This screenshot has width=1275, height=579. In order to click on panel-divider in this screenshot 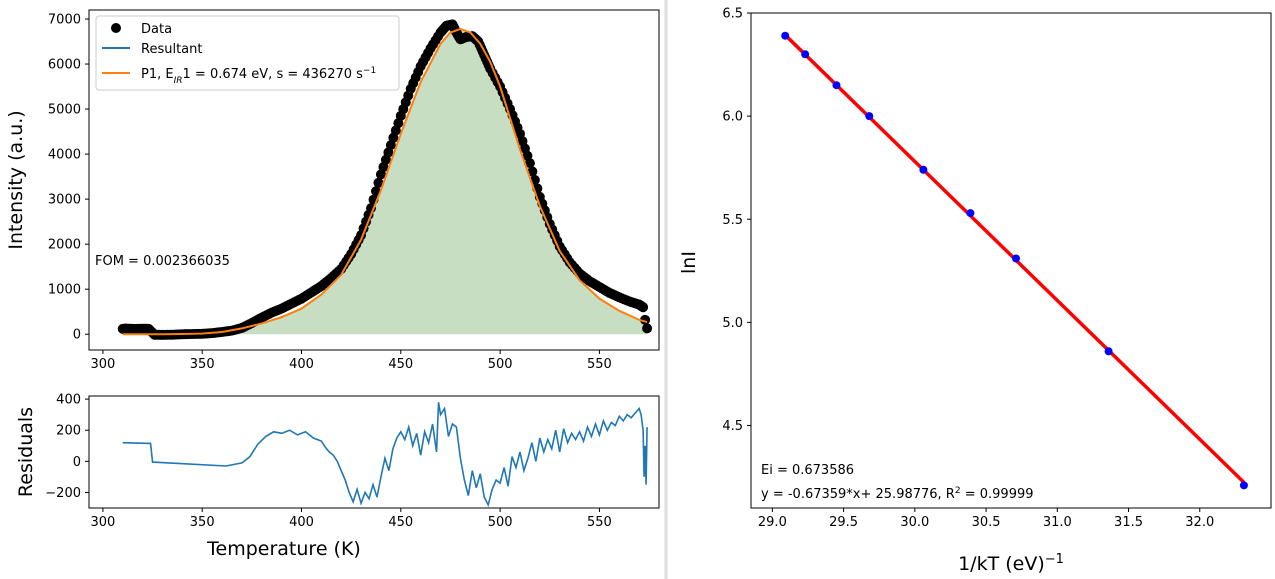, I will do `click(666, 289)`.